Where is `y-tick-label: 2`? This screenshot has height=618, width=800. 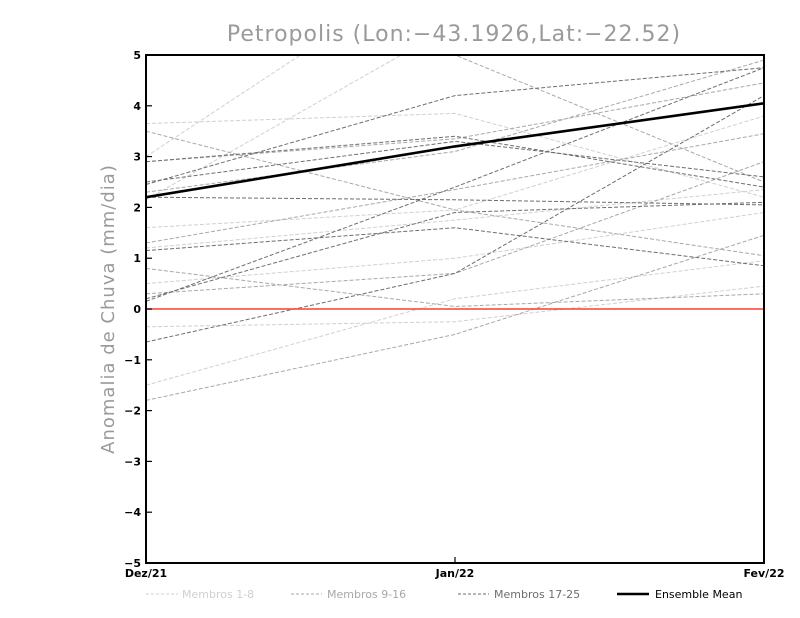 y-tick-label: 2 is located at coordinates (137, 207).